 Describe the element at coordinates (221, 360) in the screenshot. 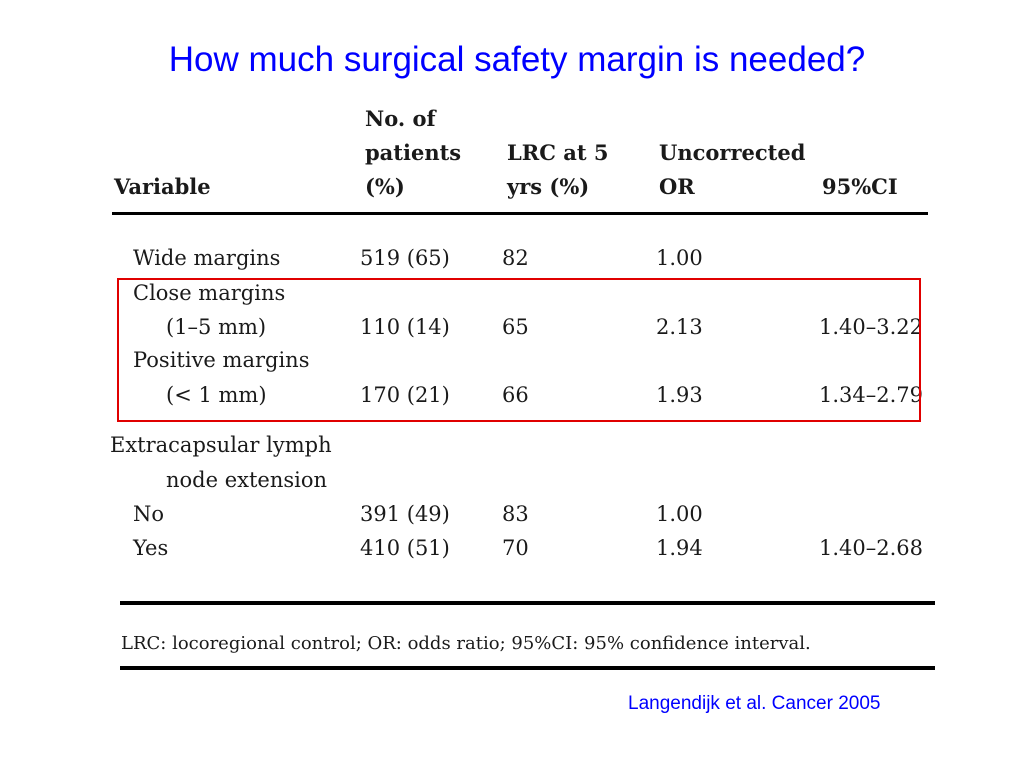

I see `row-label: Positive margins` at that location.